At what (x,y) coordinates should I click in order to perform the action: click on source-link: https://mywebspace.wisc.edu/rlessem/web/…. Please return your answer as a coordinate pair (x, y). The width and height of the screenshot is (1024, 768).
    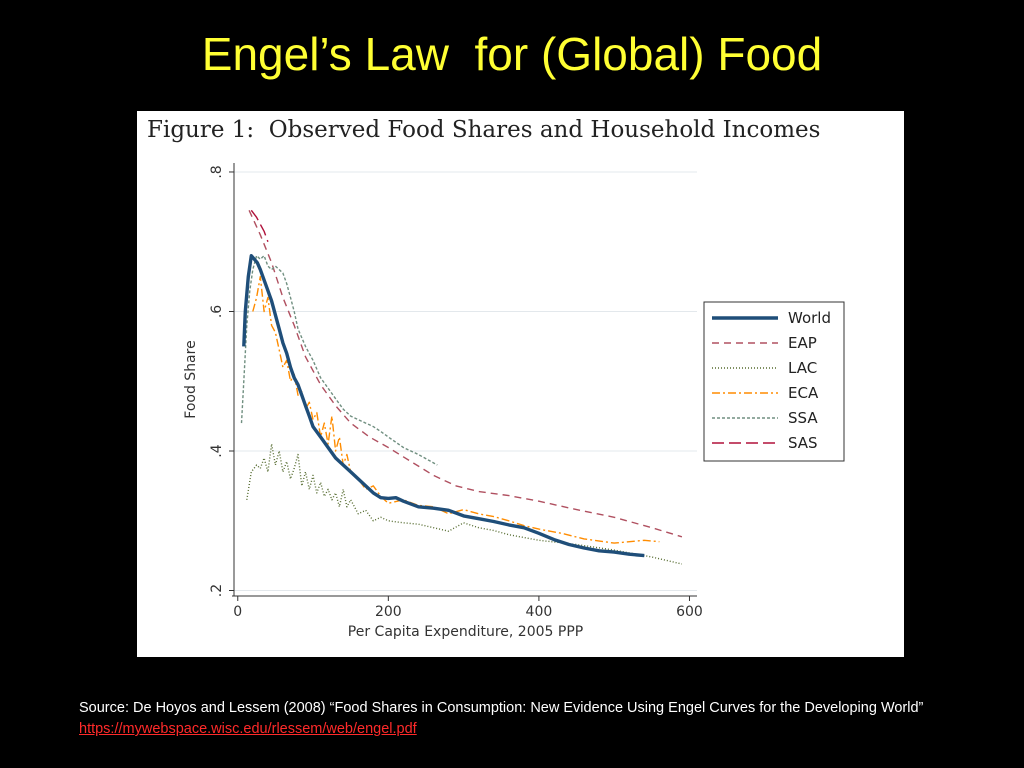
    Looking at the image, I should click on (248, 729).